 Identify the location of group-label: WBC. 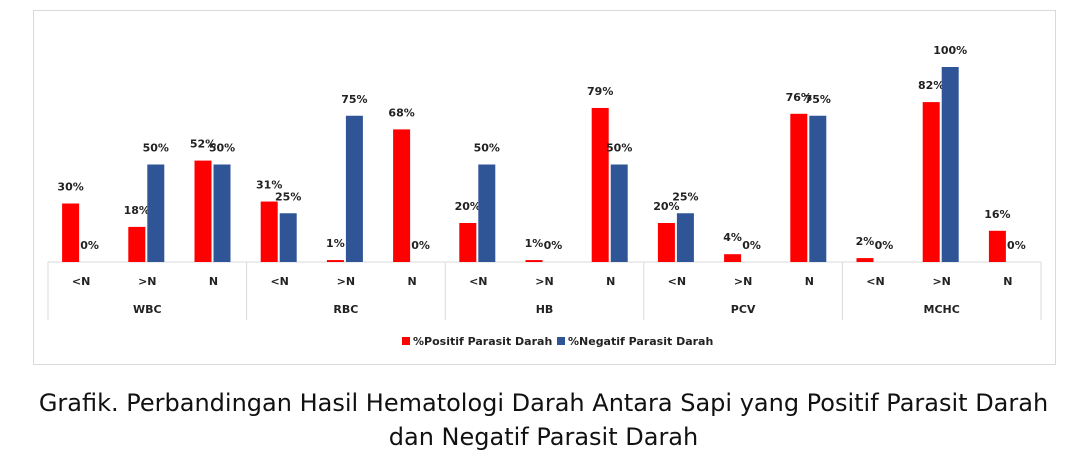
(147, 309).